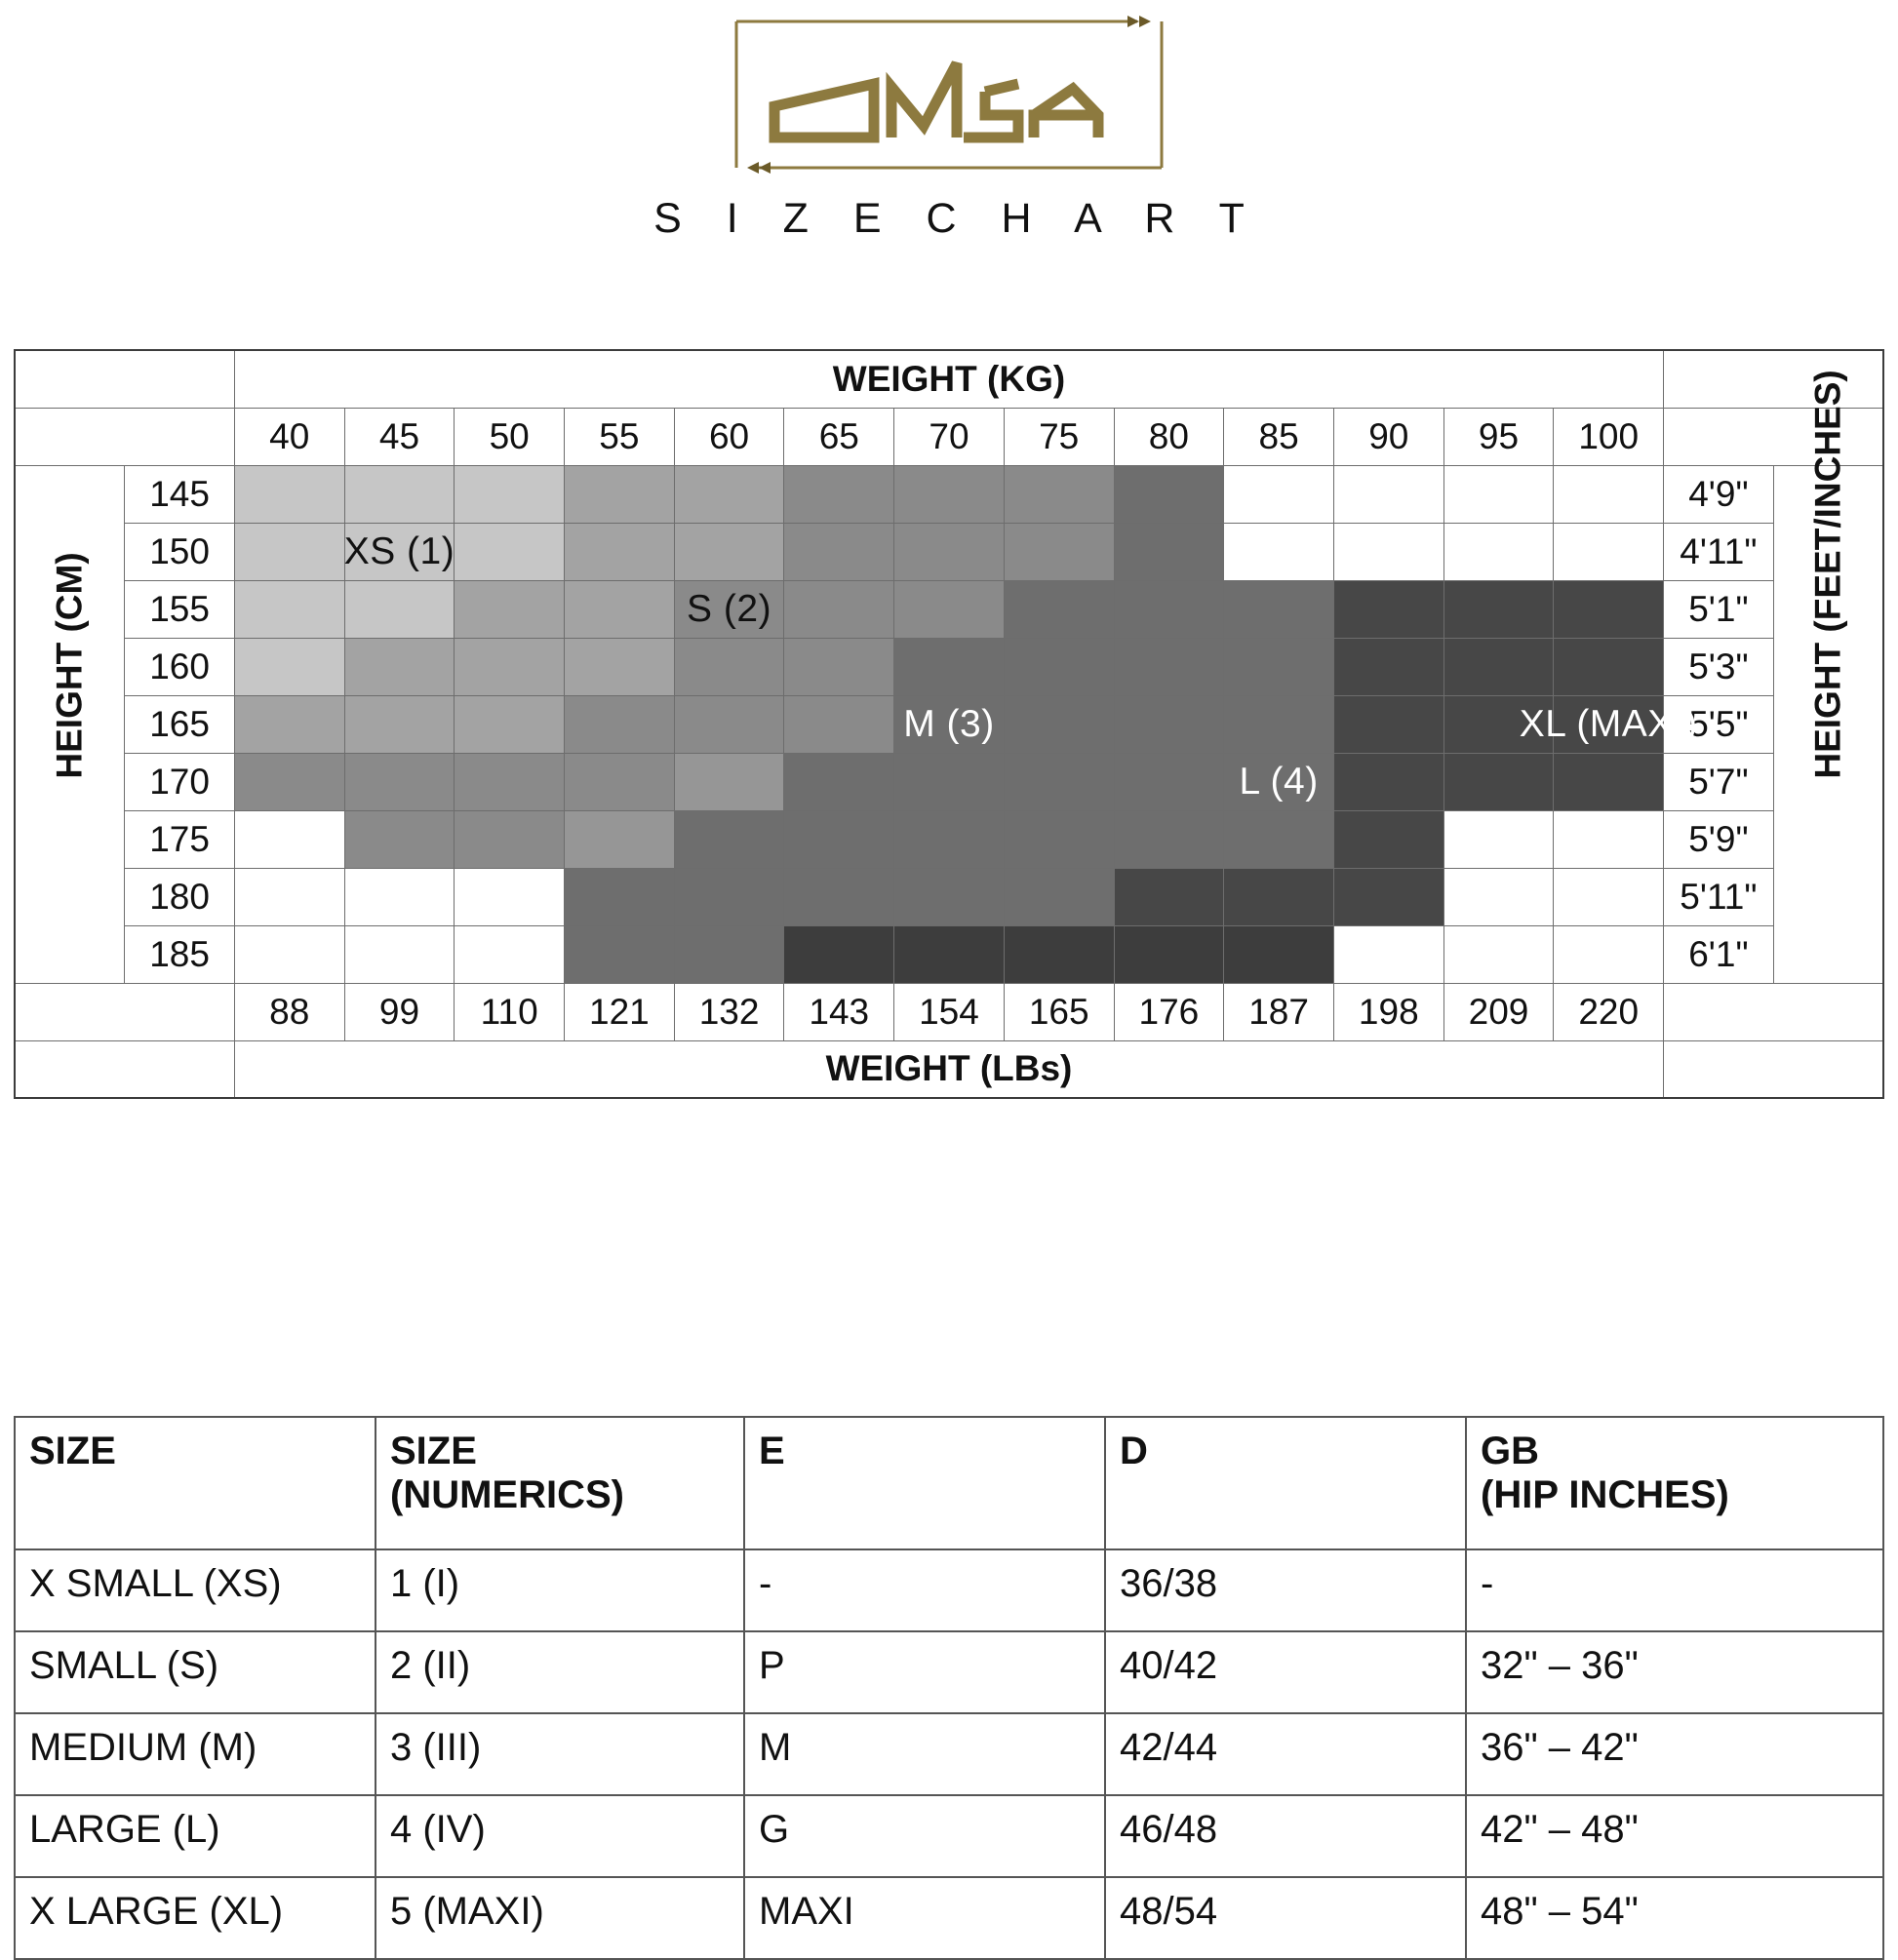 This screenshot has height=1960, width=1898. I want to click on weight-lb-121: 121, so click(619, 1011).